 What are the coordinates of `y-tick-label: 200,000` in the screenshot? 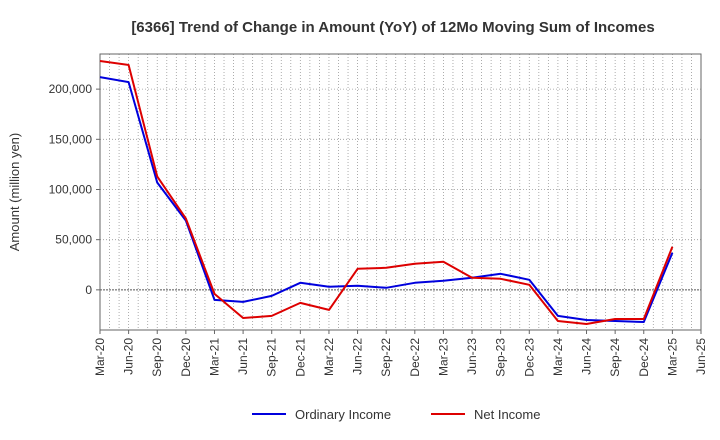 It's located at (71, 89).